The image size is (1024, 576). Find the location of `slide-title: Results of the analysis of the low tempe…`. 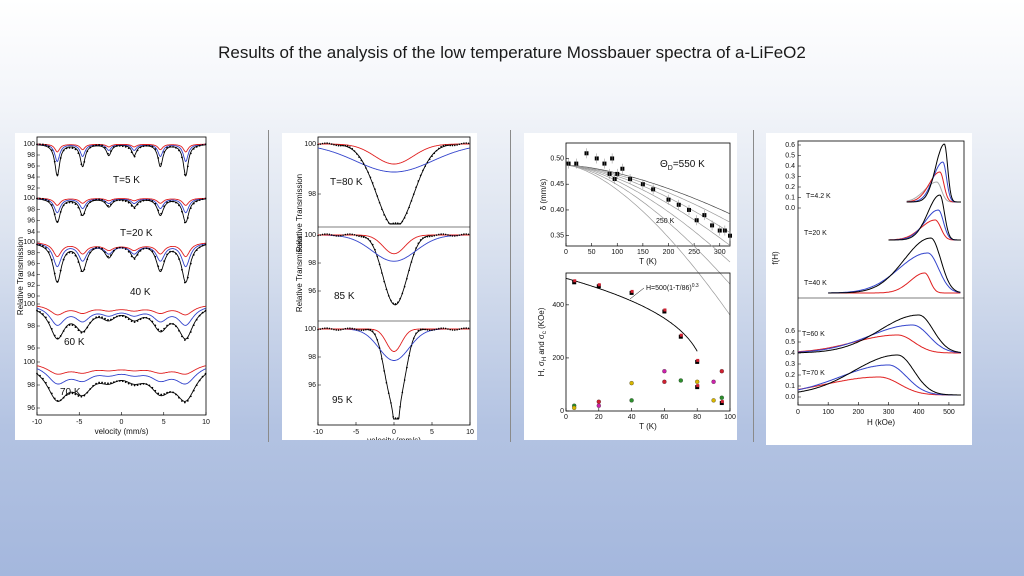

slide-title: Results of the analysis of the low tempe… is located at coordinates (512, 52).